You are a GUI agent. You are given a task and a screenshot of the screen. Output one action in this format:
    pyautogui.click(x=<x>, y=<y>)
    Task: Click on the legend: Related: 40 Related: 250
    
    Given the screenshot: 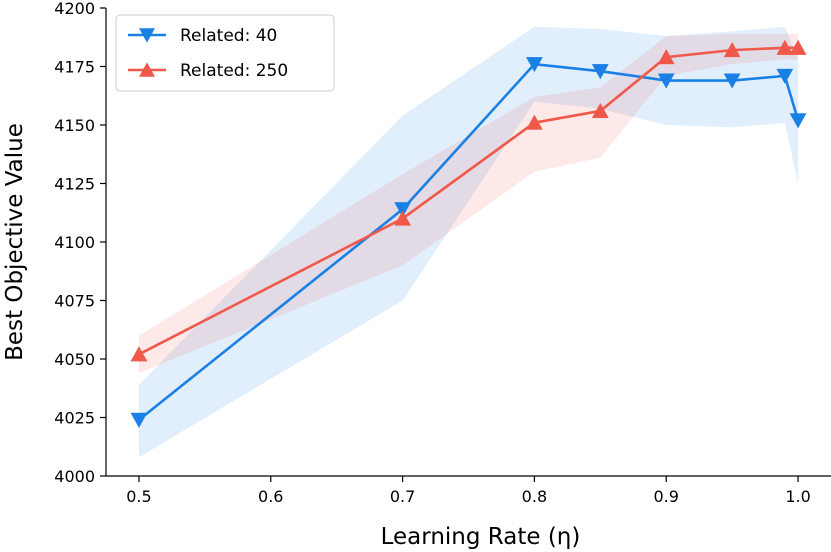 What is the action you would take?
    pyautogui.click(x=225, y=53)
    